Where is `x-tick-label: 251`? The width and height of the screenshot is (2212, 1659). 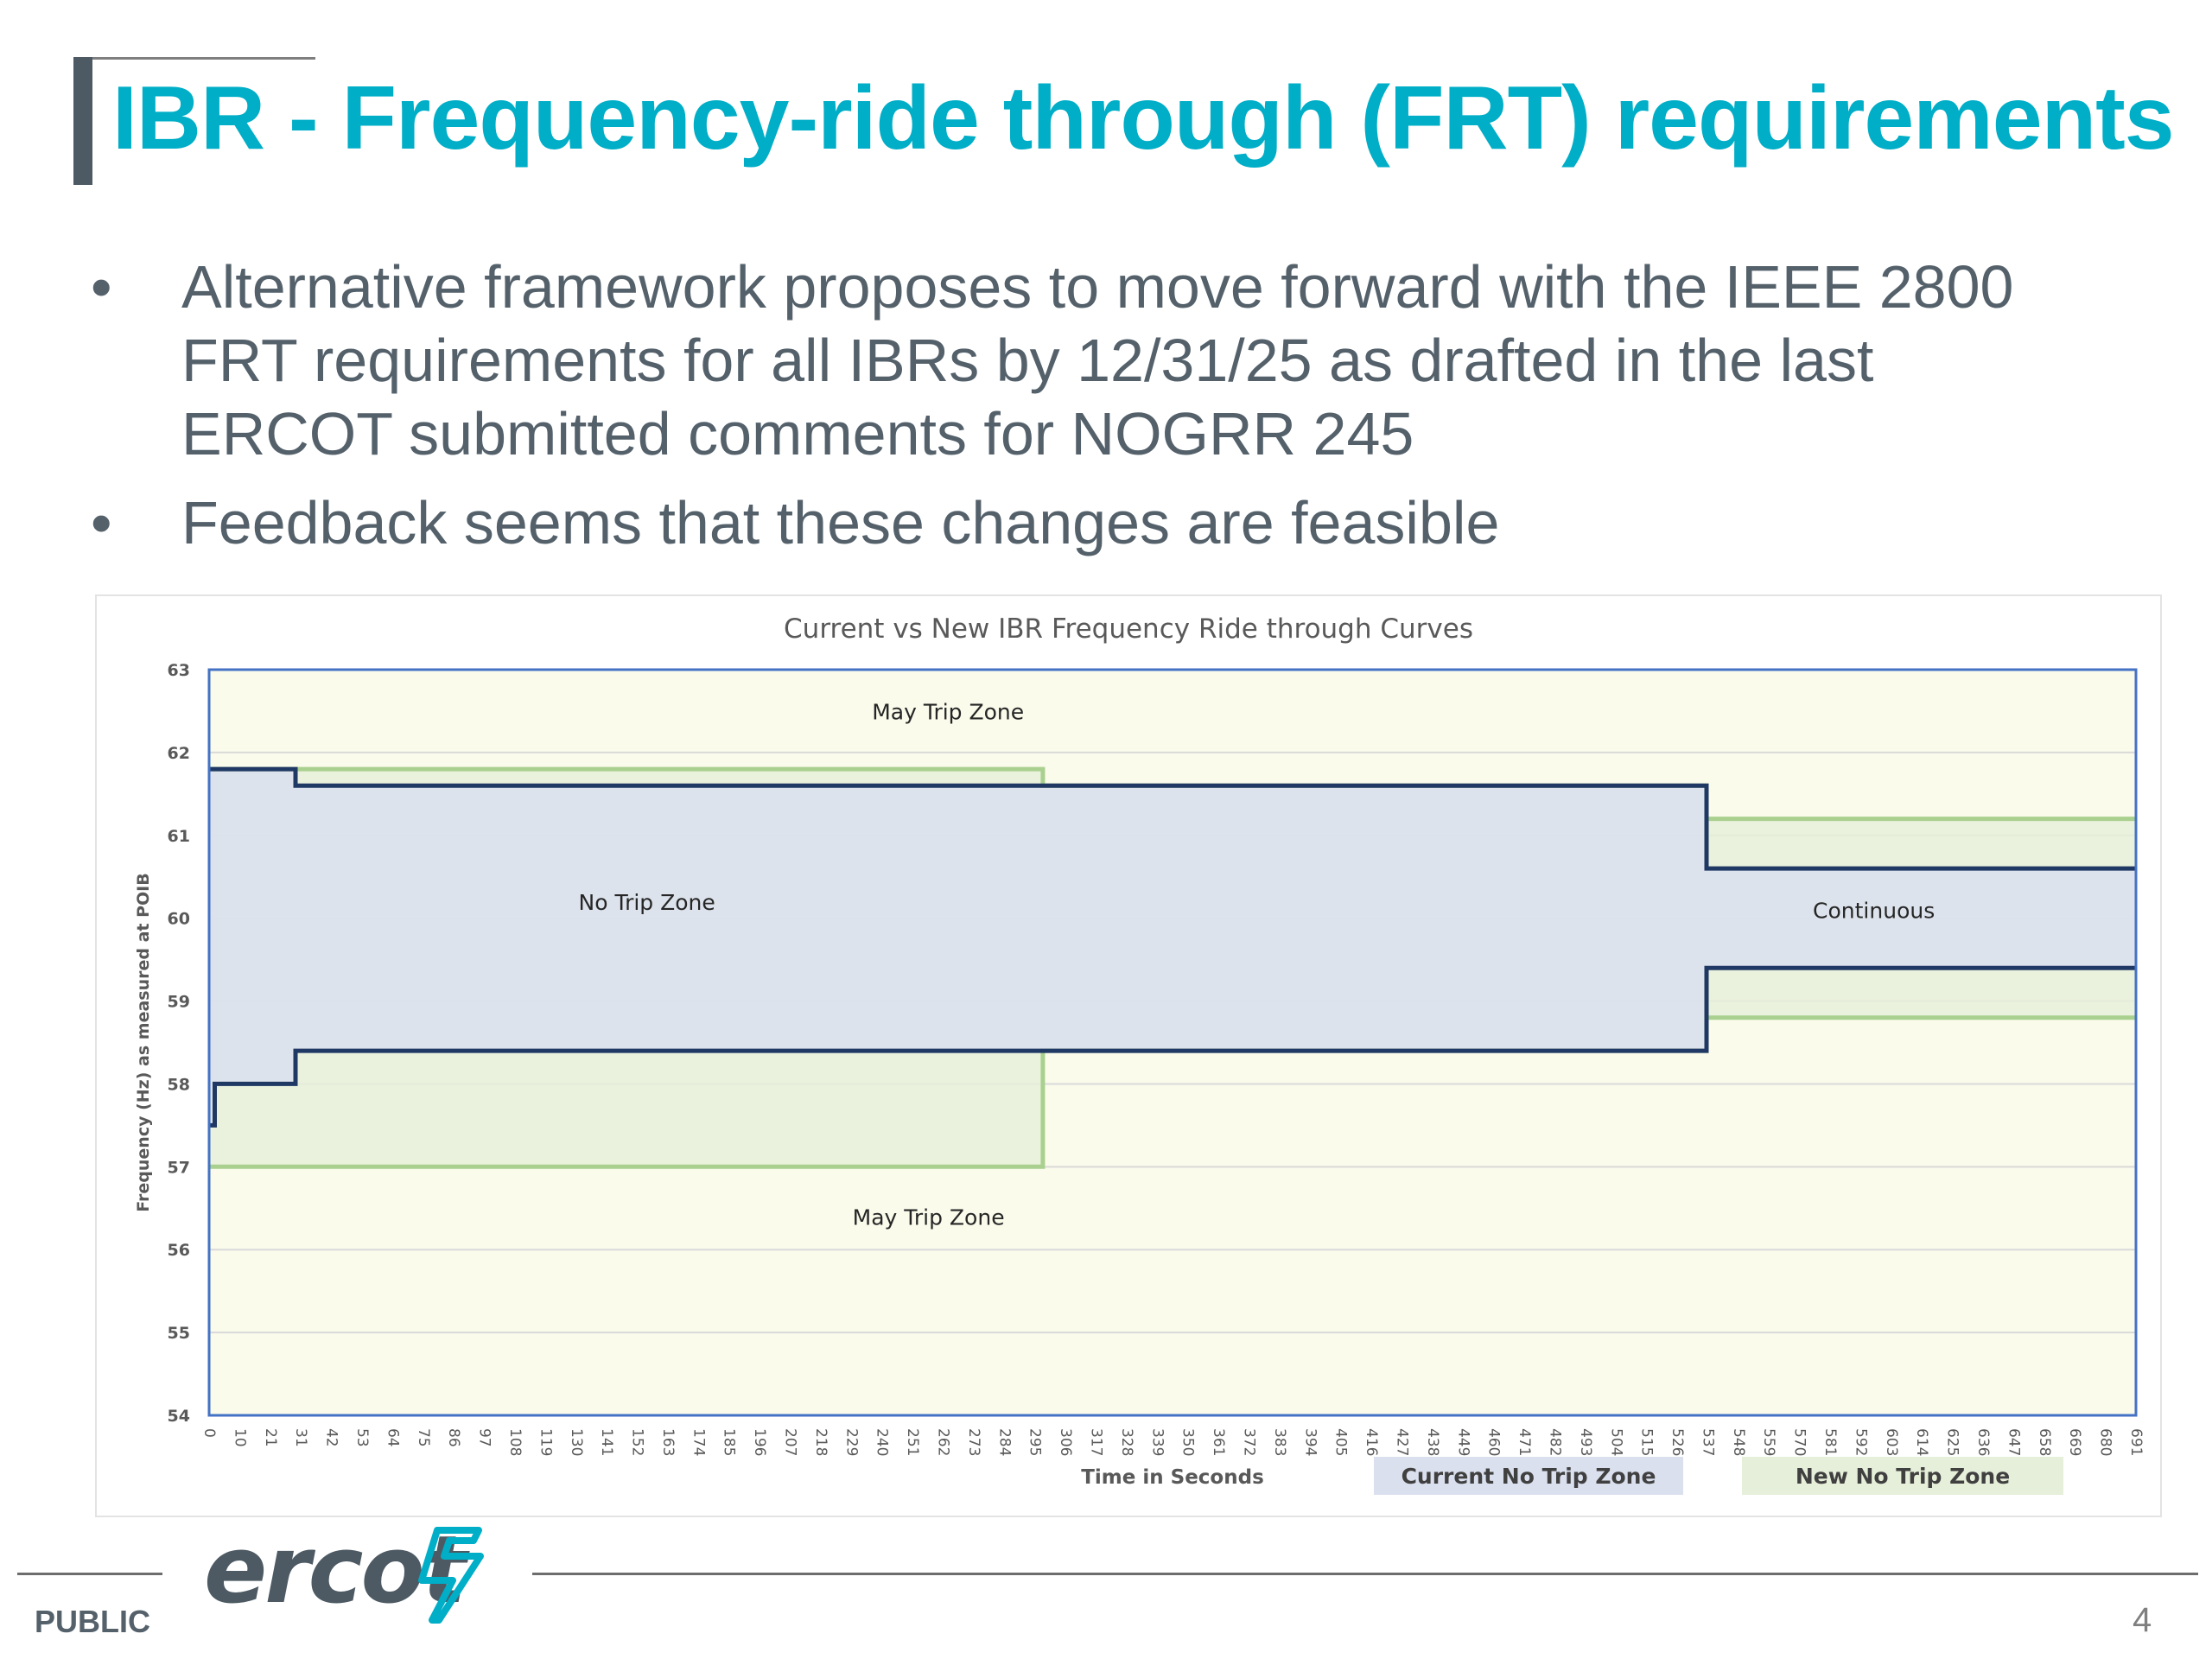 x-tick-label: 251 is located at coordinates (913, 1442).